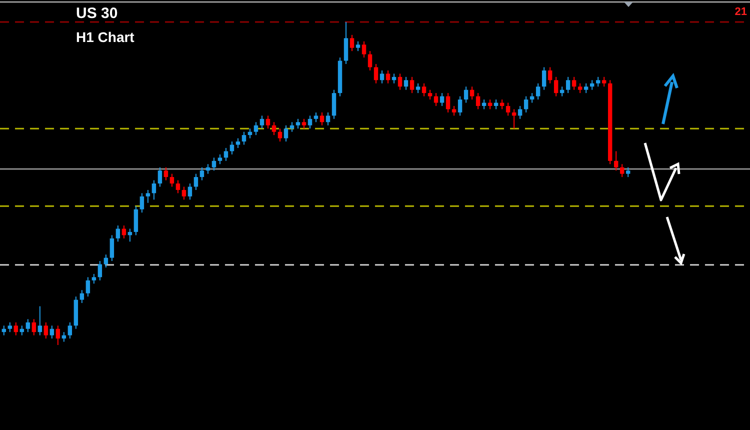 The width and height of the screenshot is (750, 430). Describe the element at coordinates (105, 37) in the screenshot. I see `text: H1 Chart` at that location.